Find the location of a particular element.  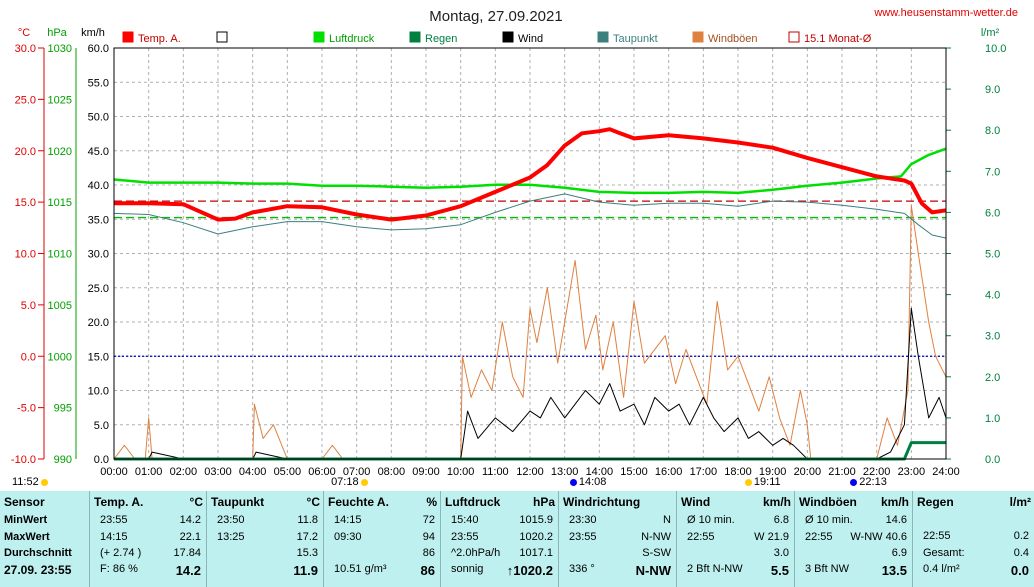

dir-row: S-SW is located at coordinates (618, 554).